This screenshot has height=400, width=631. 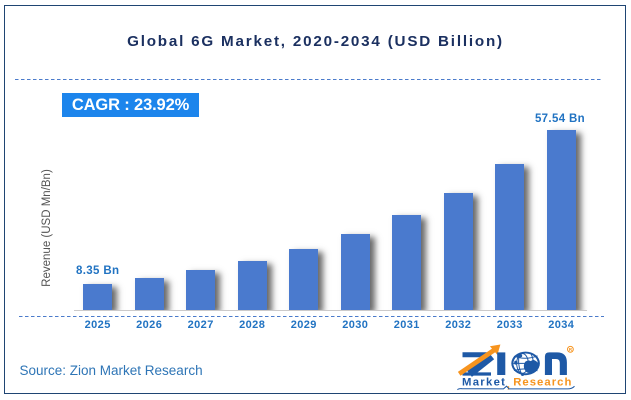 What do you see at coordinates (542, 383) in the screenshot?
I see `svg-text: Research` at bounding box center [542, 383].